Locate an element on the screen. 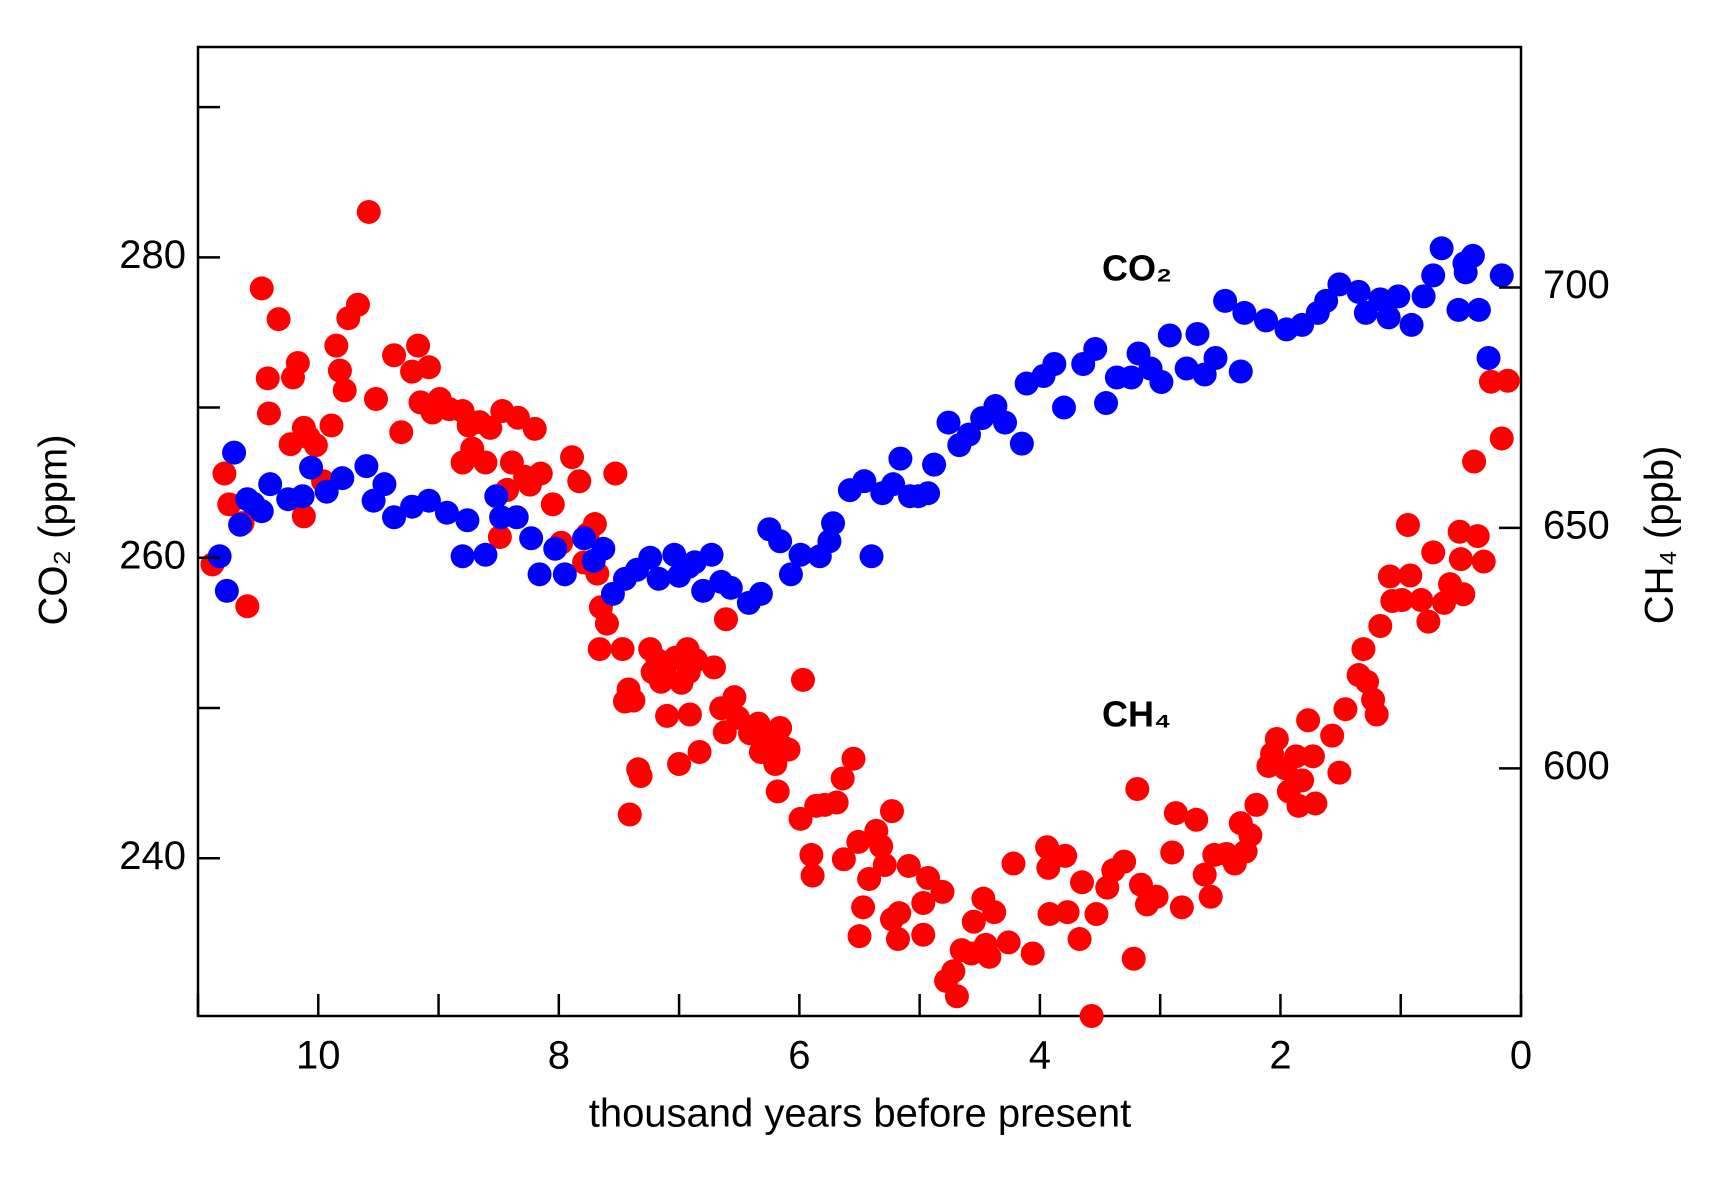 This screenshot has height=1181, width=1713. y-axis-label: CO₂ (ppm) is located at coordinates (54, 529).